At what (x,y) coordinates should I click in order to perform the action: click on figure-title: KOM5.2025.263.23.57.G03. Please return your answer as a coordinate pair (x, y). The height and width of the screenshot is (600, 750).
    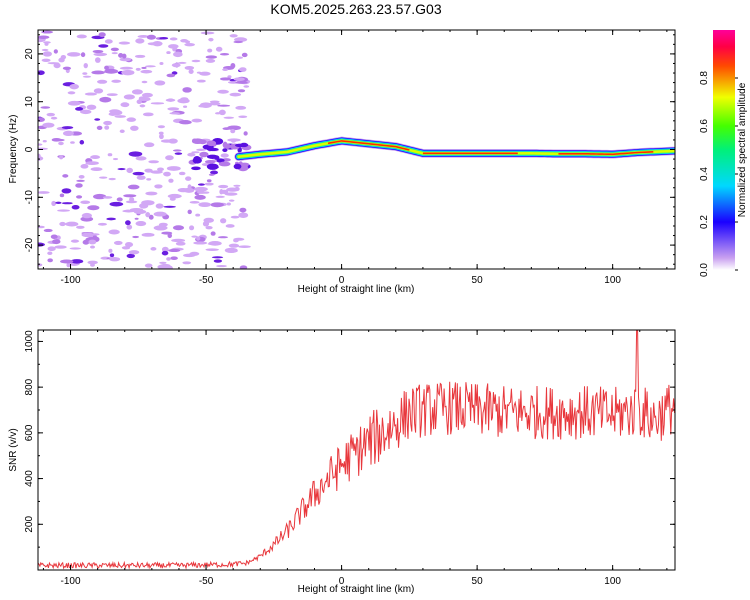
    Looking at the image, I should click on (355, 9).